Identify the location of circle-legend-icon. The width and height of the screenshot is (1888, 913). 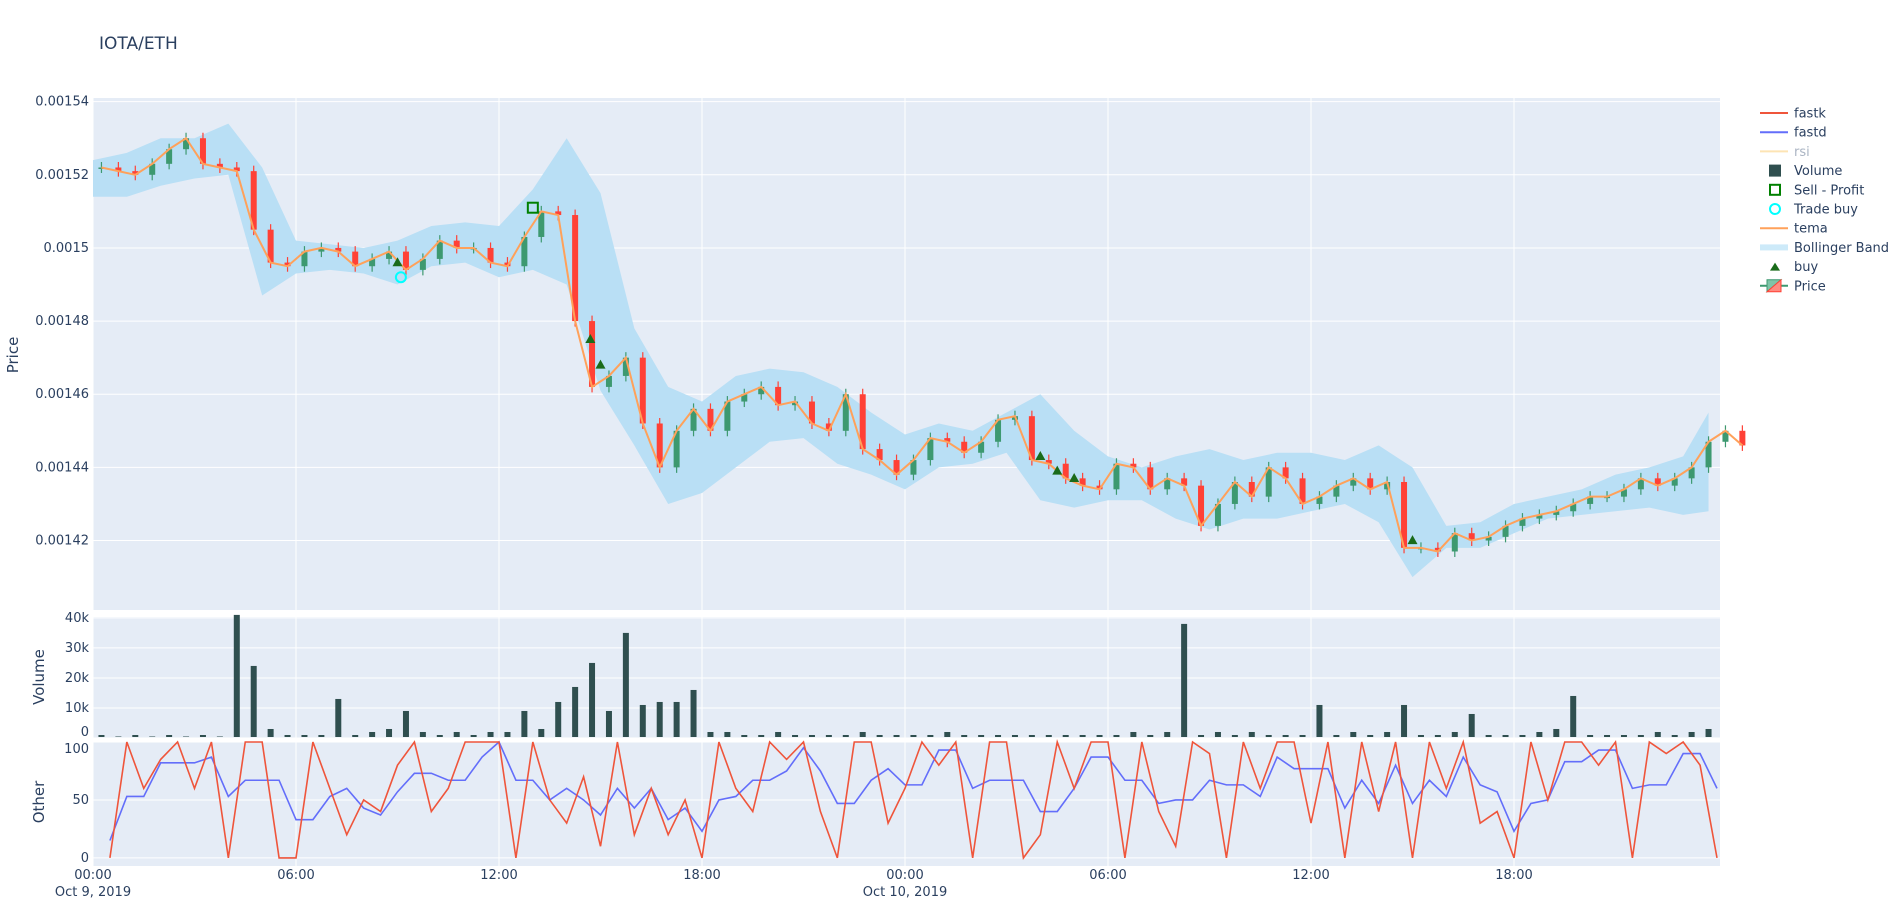
(1775, 209).